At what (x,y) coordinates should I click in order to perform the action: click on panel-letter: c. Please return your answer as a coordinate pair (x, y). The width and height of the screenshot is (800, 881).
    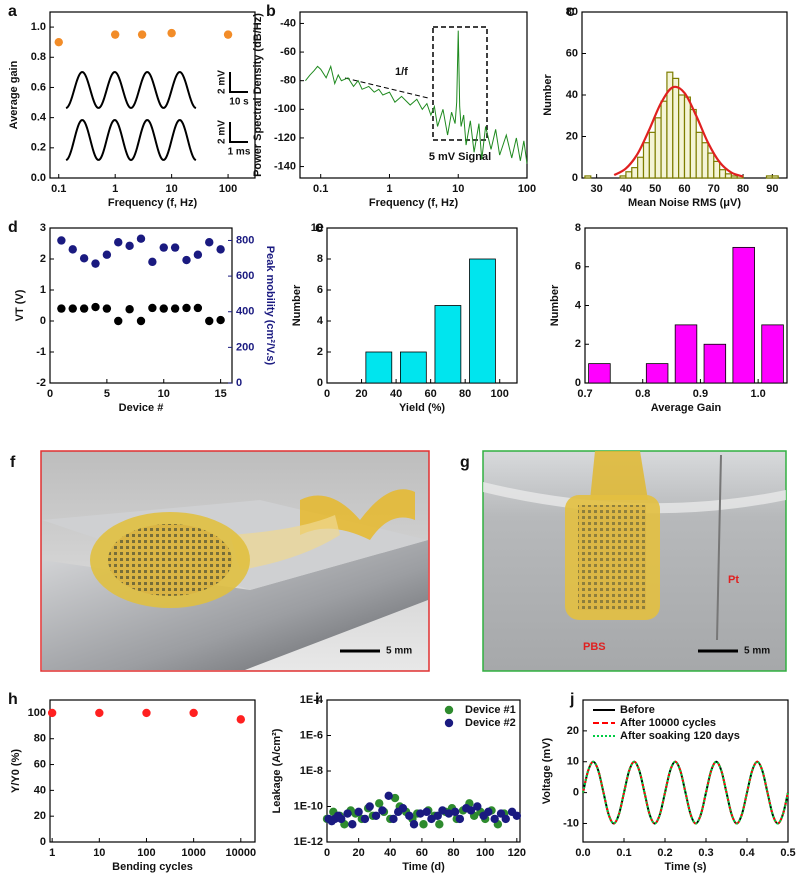
    Looking at the image, I should click on (570, 11).